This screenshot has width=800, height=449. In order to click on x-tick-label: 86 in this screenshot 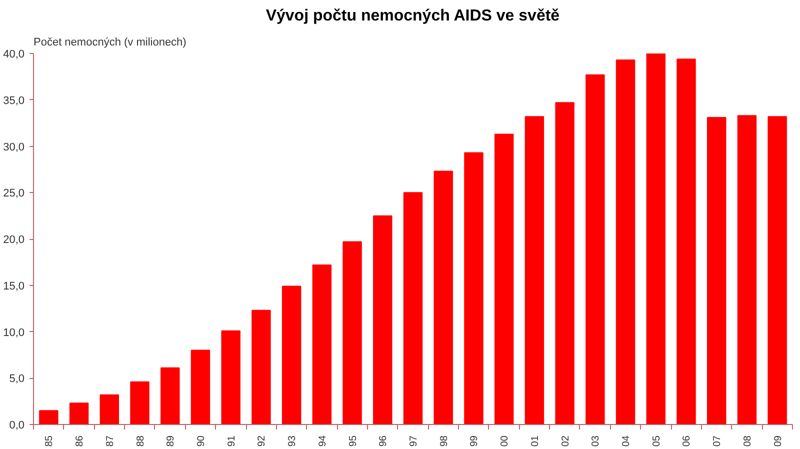, I will do `click(80, 441)`.